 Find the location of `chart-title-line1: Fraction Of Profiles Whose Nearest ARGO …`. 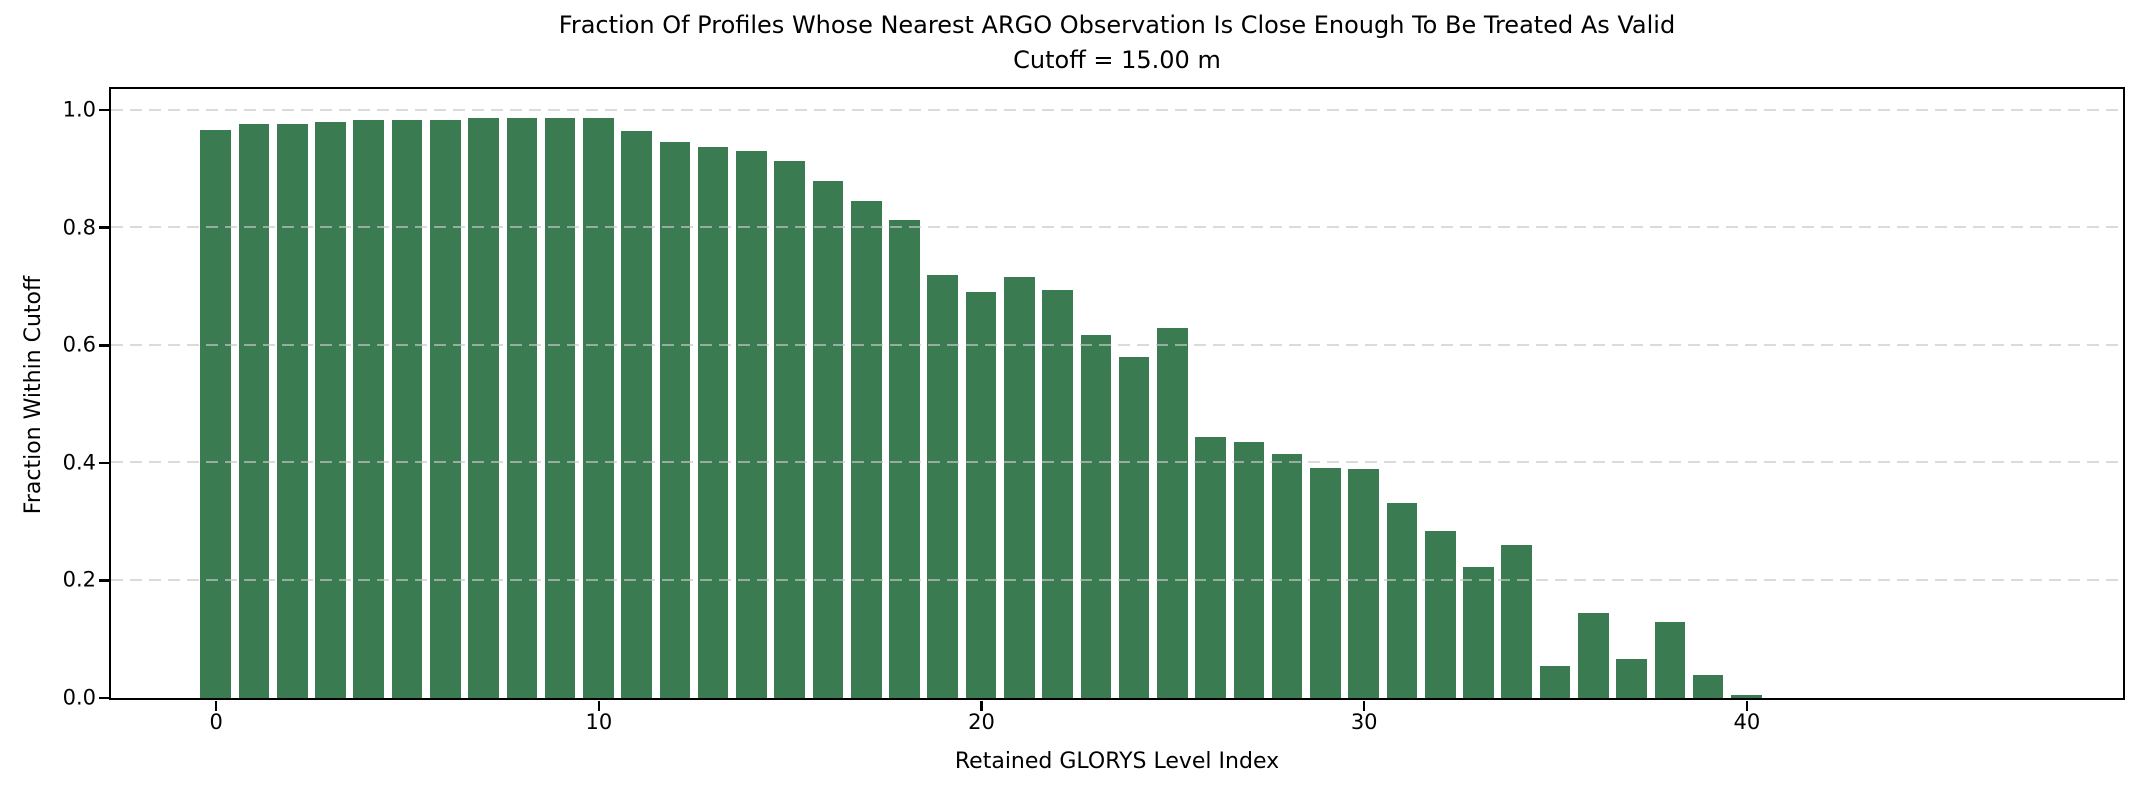

chart-title-line1: Fraction Of Profiles Whose Nearest ARGO … is located at coordinates (1117, 25).